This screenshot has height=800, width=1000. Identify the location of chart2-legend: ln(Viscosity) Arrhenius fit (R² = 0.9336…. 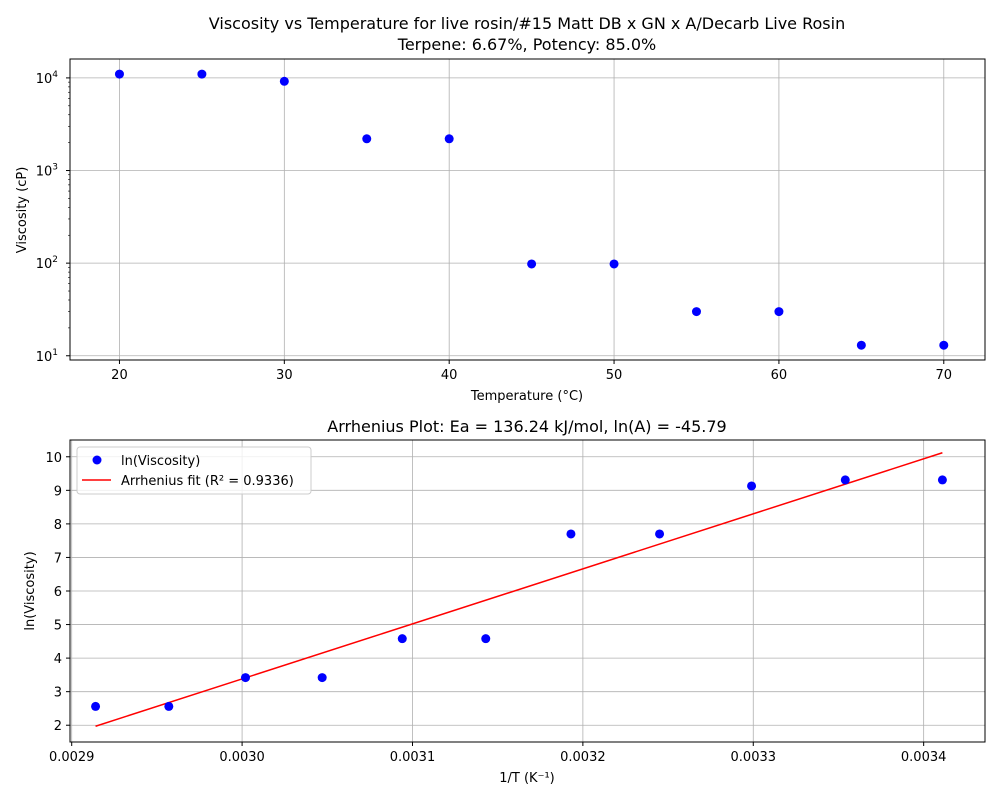
(194, 470).